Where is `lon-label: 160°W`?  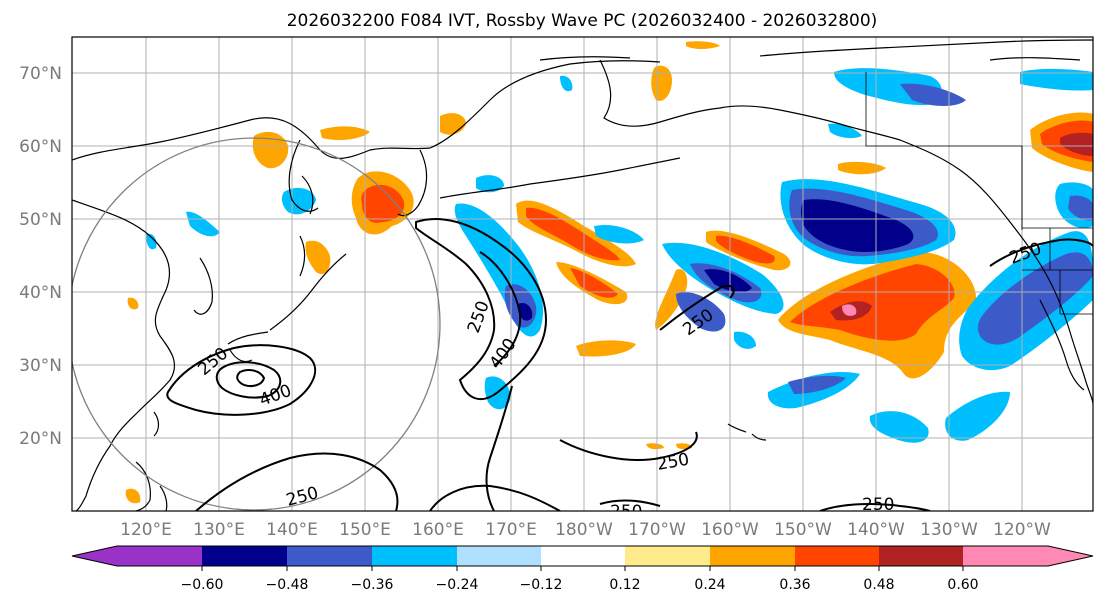 lon-label: 160°W is located at coordinates (730, 530).